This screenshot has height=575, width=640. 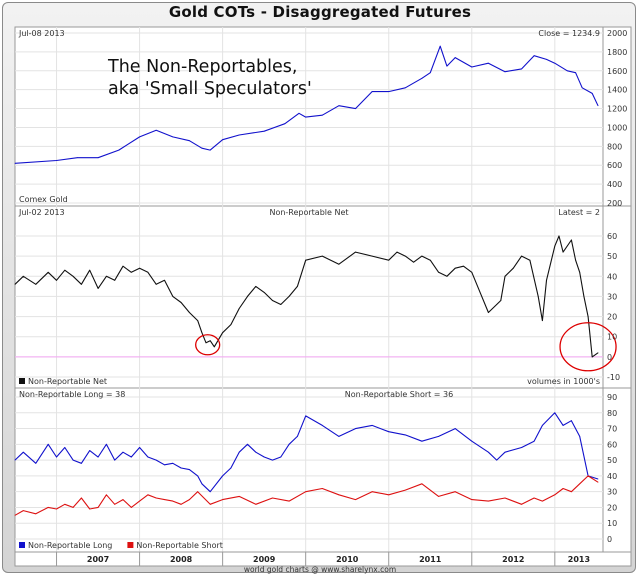 What do you see at coordinates (563, 381) in the screenshot?
I see `panel-2-footer-label: volumes in 1000's` at bounding box center [563, 381].